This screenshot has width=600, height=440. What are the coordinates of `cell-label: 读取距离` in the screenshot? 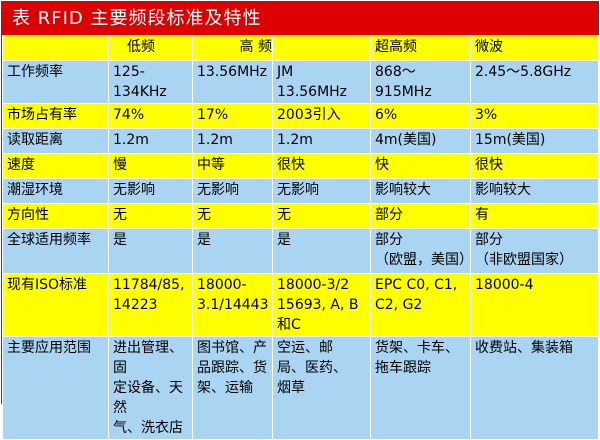 It's located at (55, 141).